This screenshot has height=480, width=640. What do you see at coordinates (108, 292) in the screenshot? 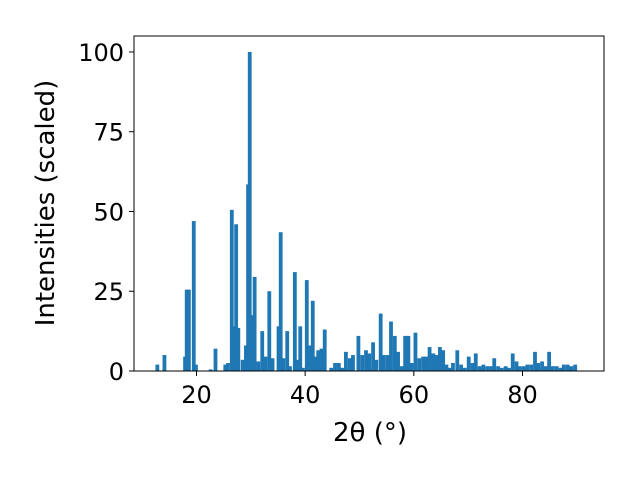
I see `y-tick-label: 25` at bounding box center [108, 292].